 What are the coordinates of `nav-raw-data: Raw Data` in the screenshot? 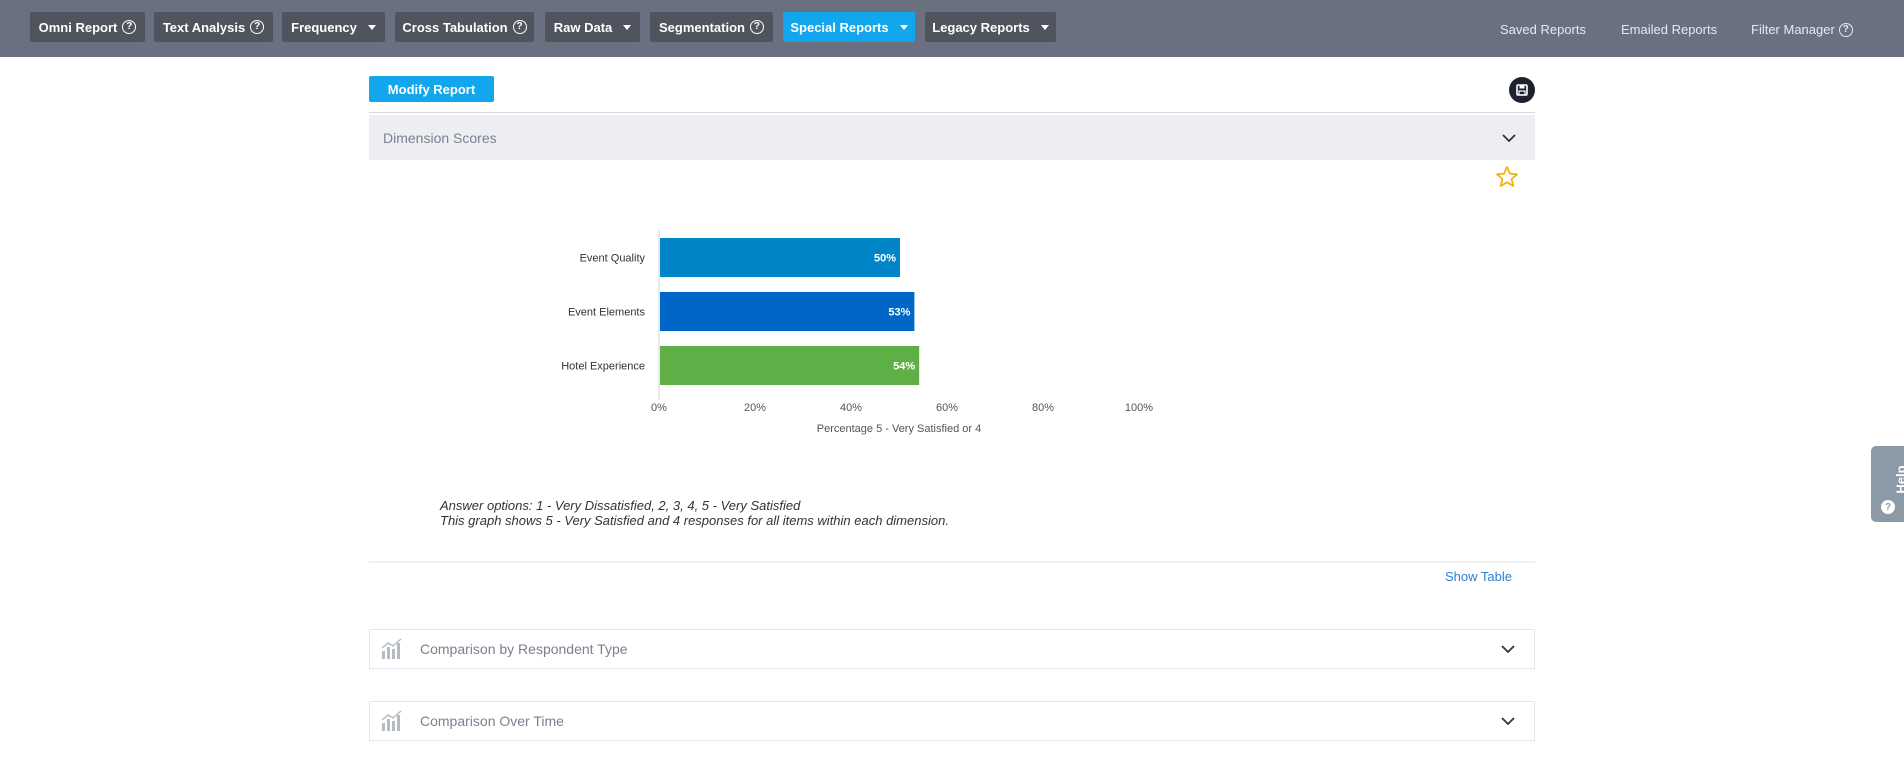 It's located at (592, 27).